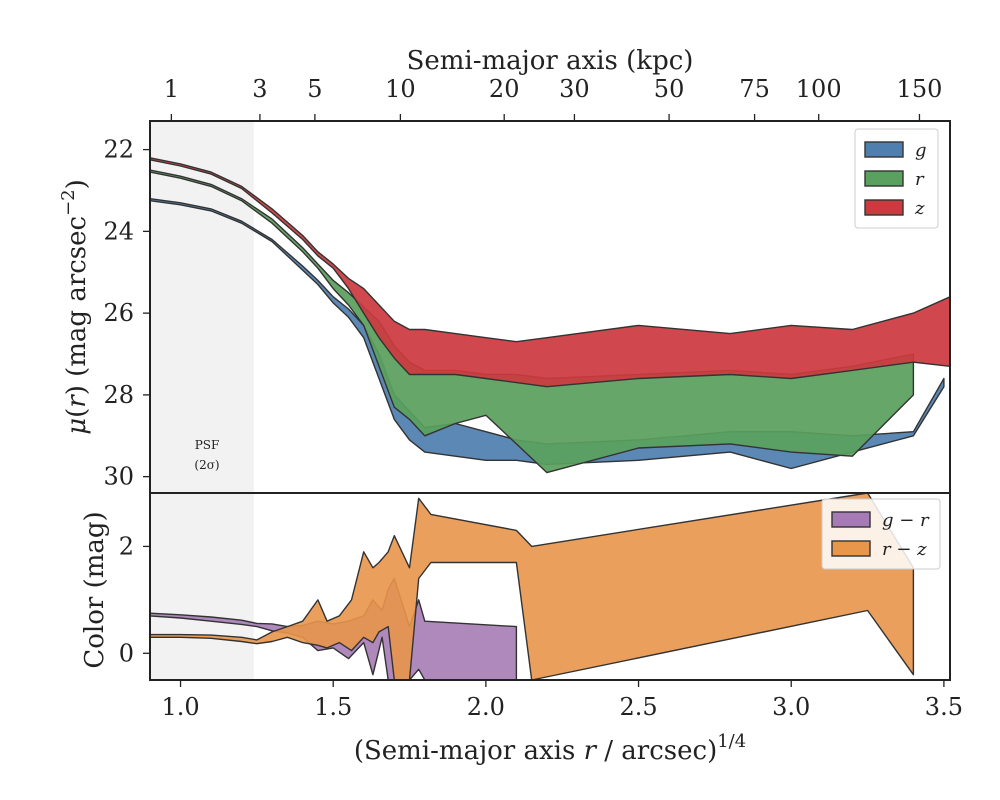  Describe the element at coordinates (920, 179) in the screenshot. I see `legend-top-label: r` at that location.